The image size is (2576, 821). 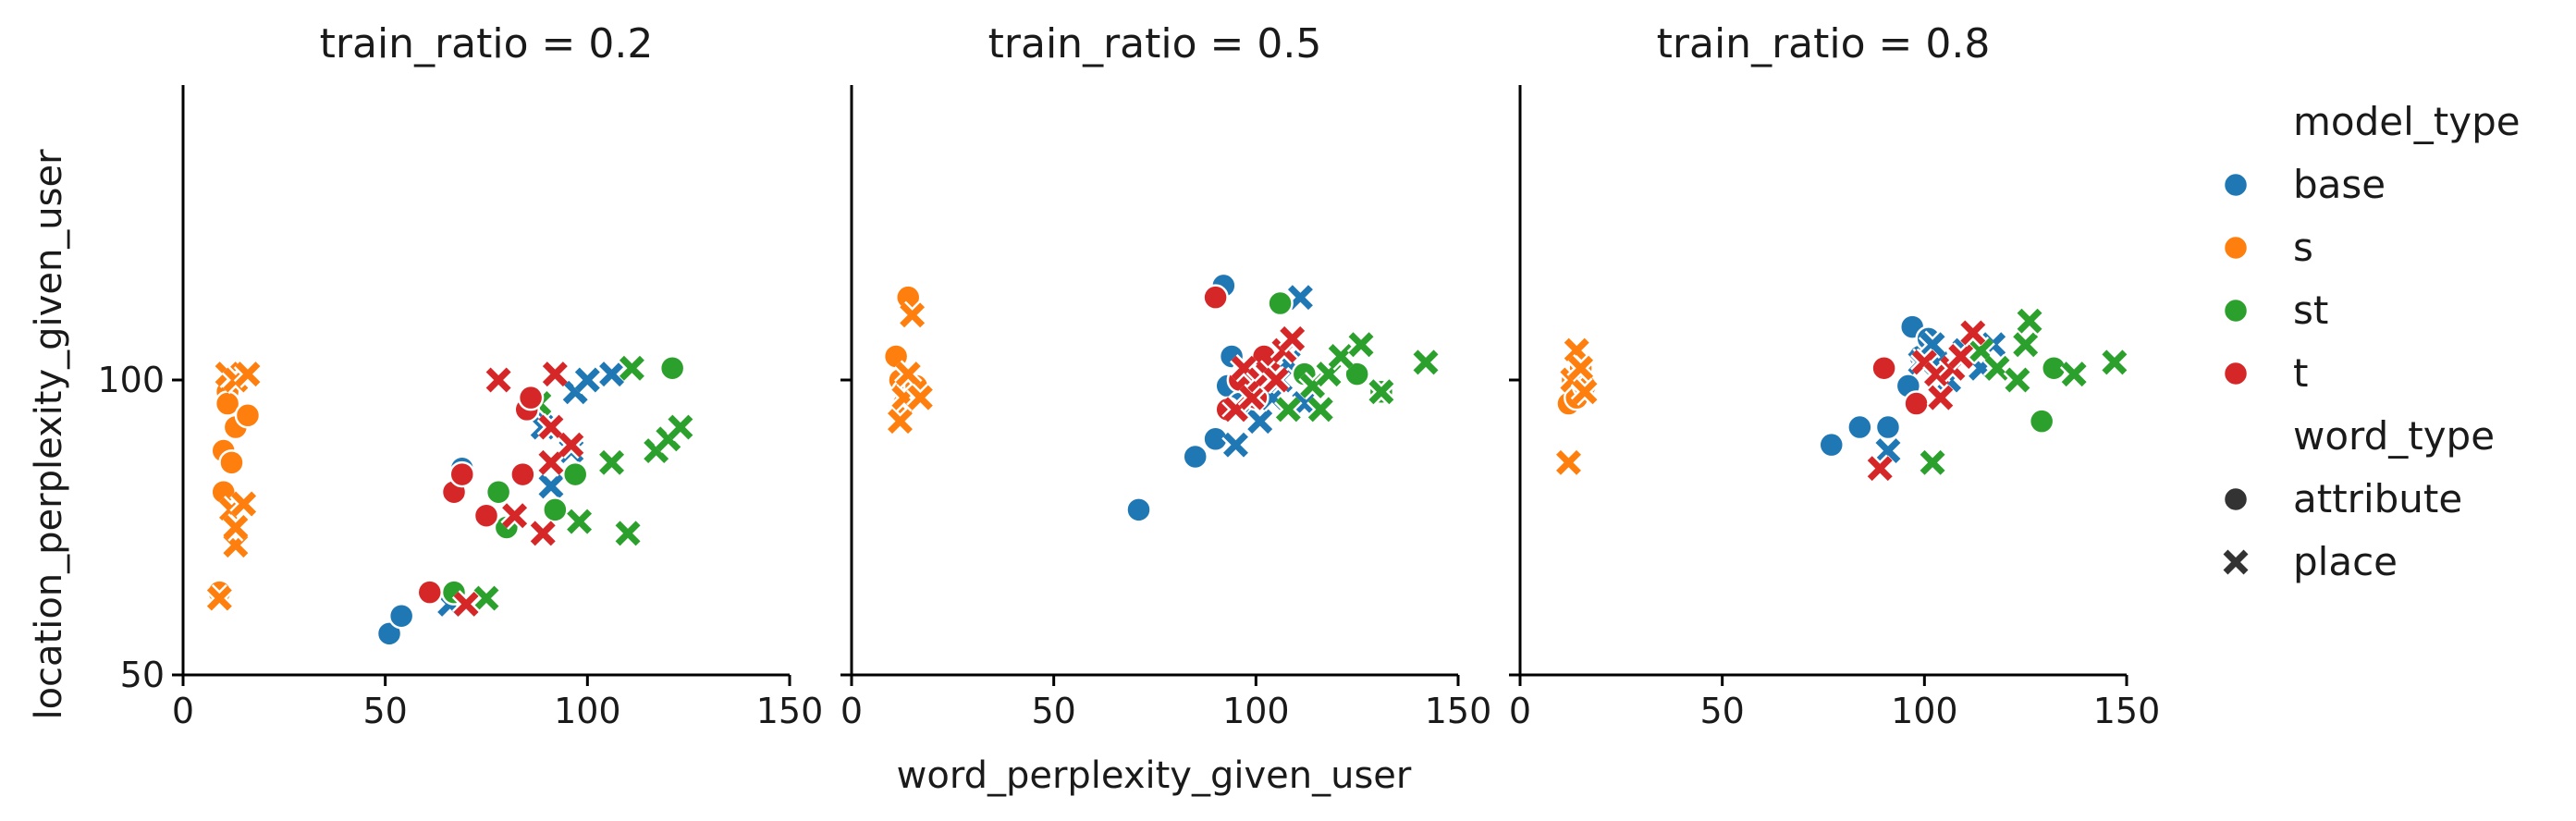 What do you see at coordinates (1155, 44) in the screenshot?
I see `panel-title: train_ratio = 0.5` at bounding box center [1155, 44].